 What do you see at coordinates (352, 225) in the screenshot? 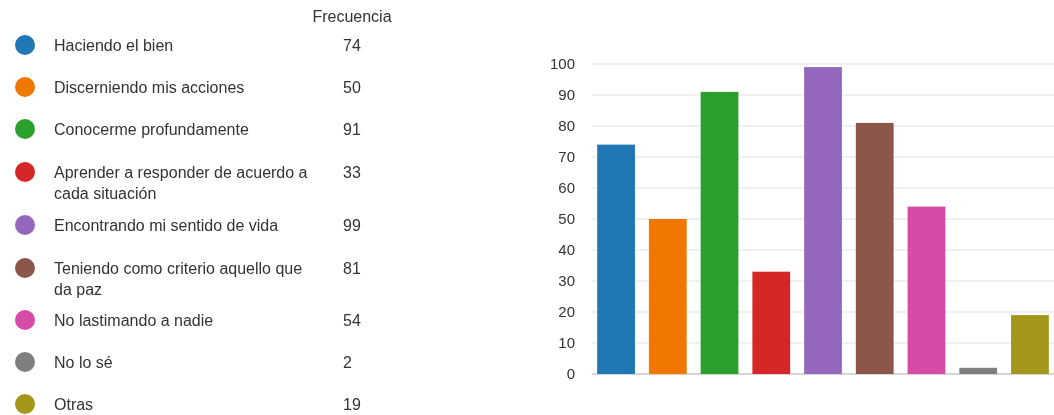
I see `text: 99` at bounding box center [352, 225].